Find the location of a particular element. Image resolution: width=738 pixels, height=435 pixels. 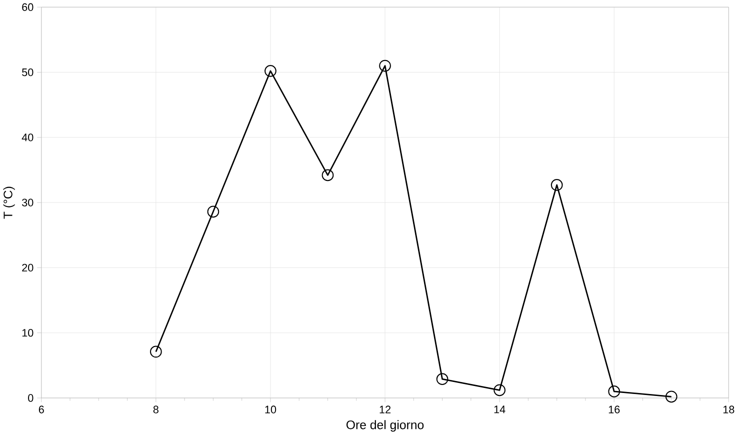

x-tick-label: 12 is located at coordinates (385, 410).